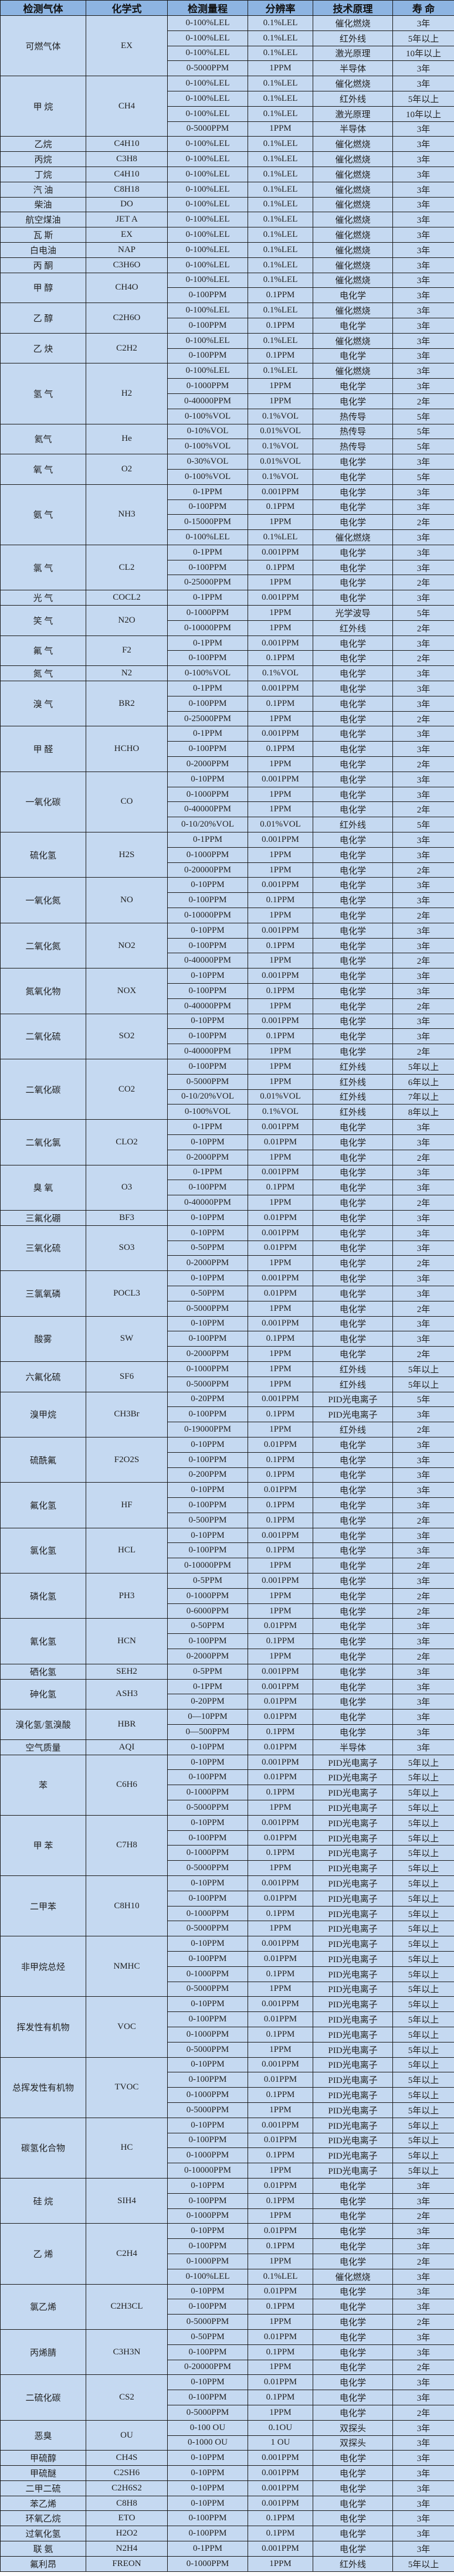 The image size is (454, 2576). I want to click on range-cell: 0-1PPM, so click(207, 840).